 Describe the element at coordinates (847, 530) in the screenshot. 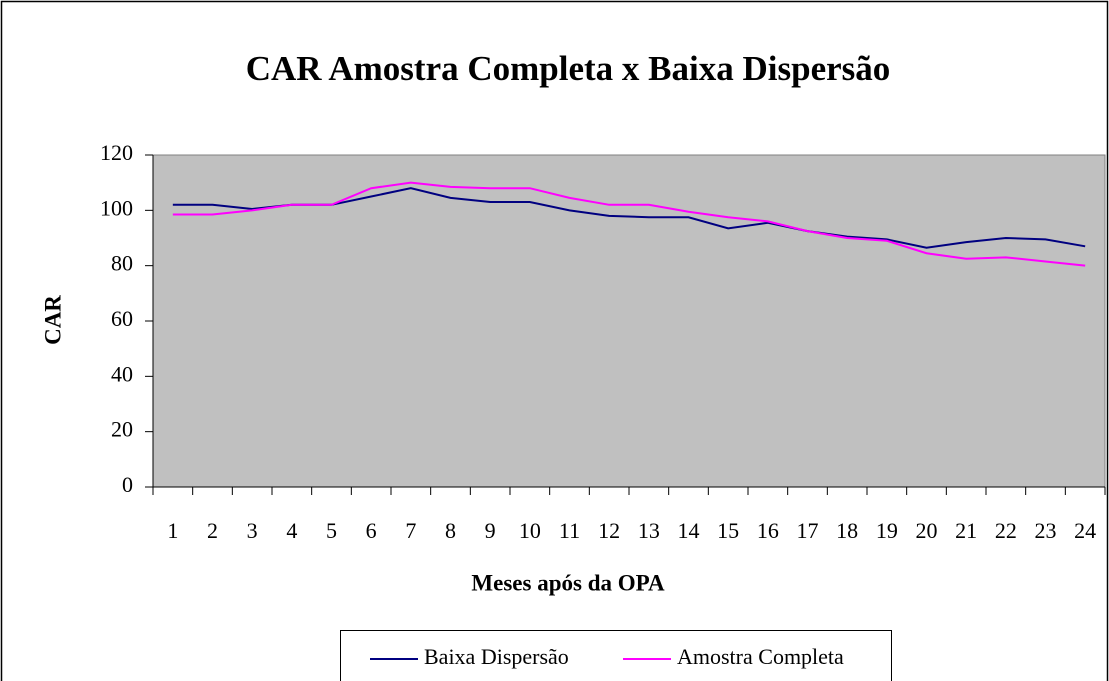

I see `x-tick-label: 18` at that location.